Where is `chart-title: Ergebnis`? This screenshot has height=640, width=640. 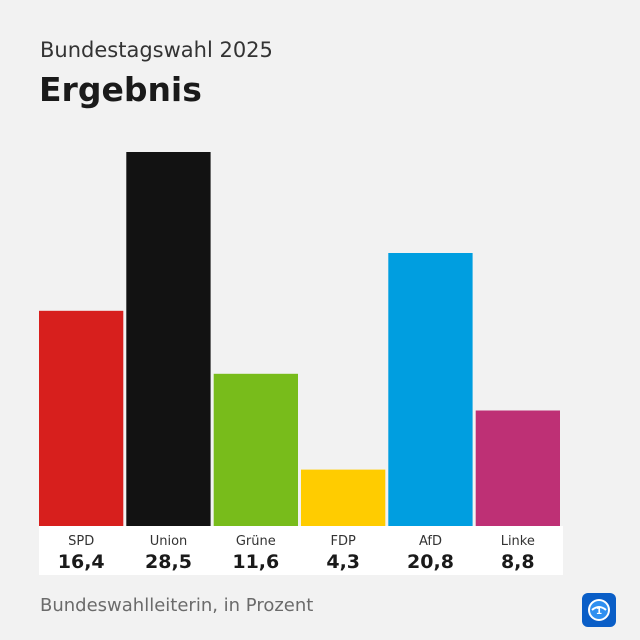
chart-title: Ergebnis is located at coordinates (120, 89).